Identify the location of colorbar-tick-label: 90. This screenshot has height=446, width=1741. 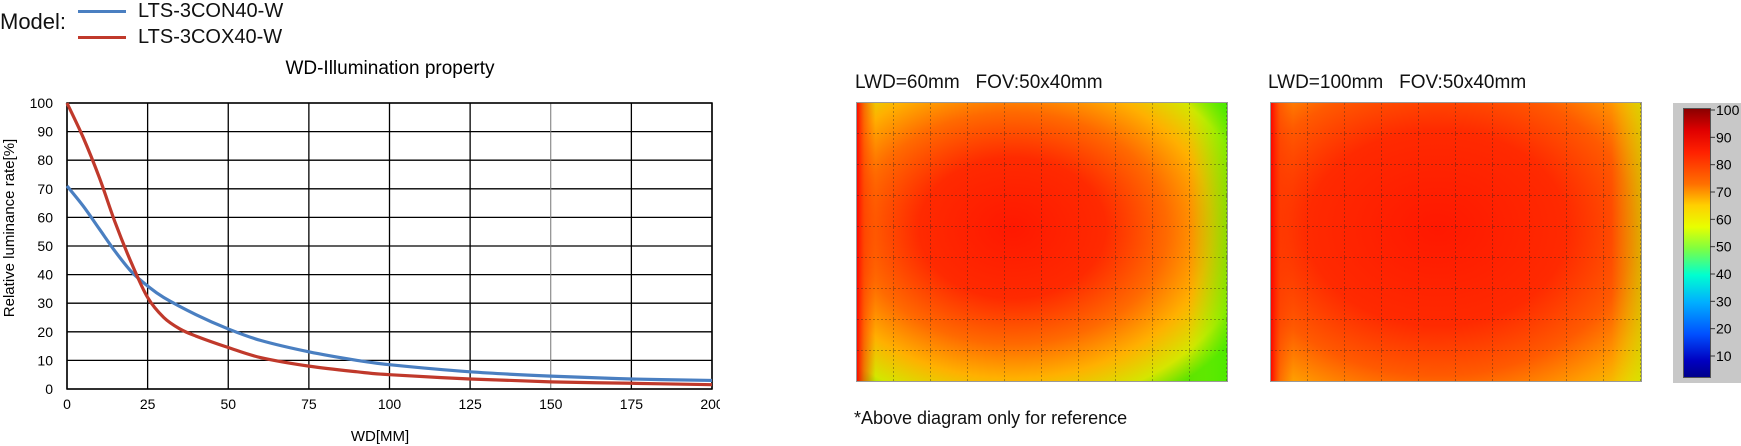
(1724, 137).